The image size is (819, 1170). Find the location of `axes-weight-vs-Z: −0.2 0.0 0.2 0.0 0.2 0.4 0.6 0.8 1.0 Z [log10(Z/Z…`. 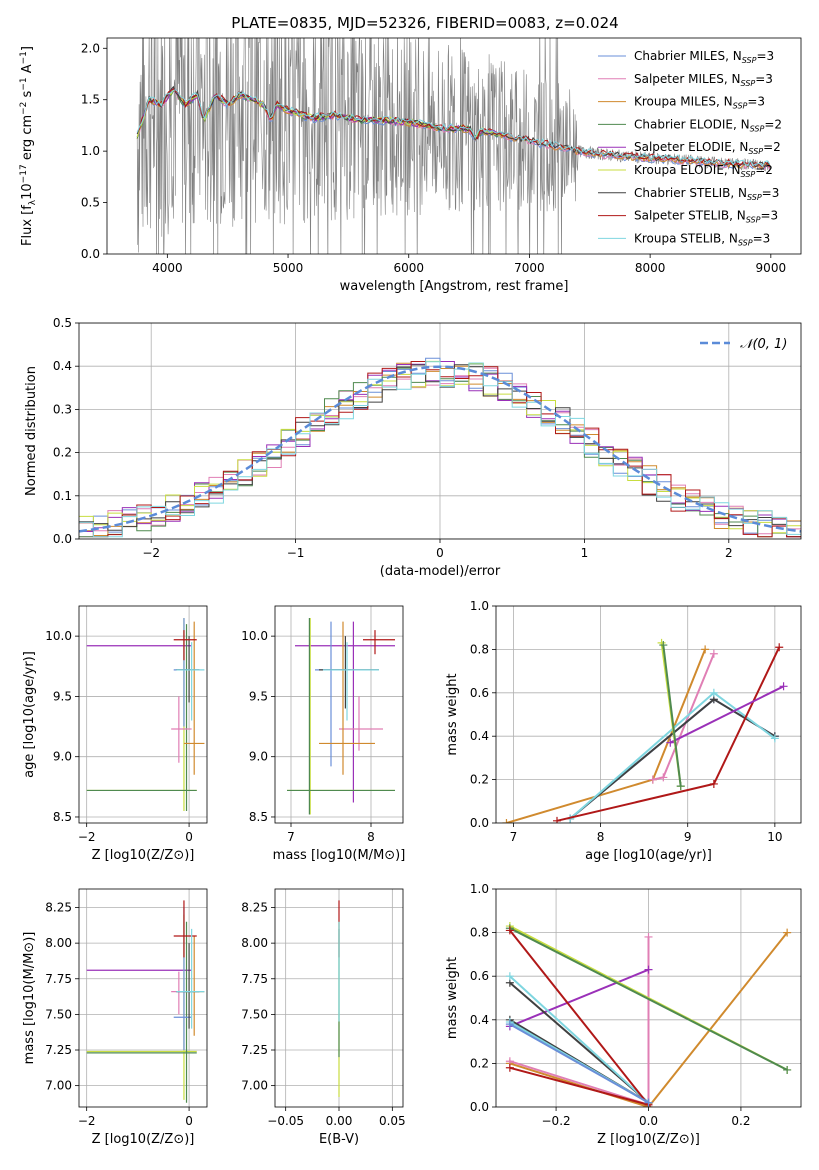

axes-weight-vs-Z: −0.2 0.0 0.2 0.0 0.2 0.4 0.6 0.8 1.0 Z [log10(Z/Z… is located at coordinates (623, 1014).